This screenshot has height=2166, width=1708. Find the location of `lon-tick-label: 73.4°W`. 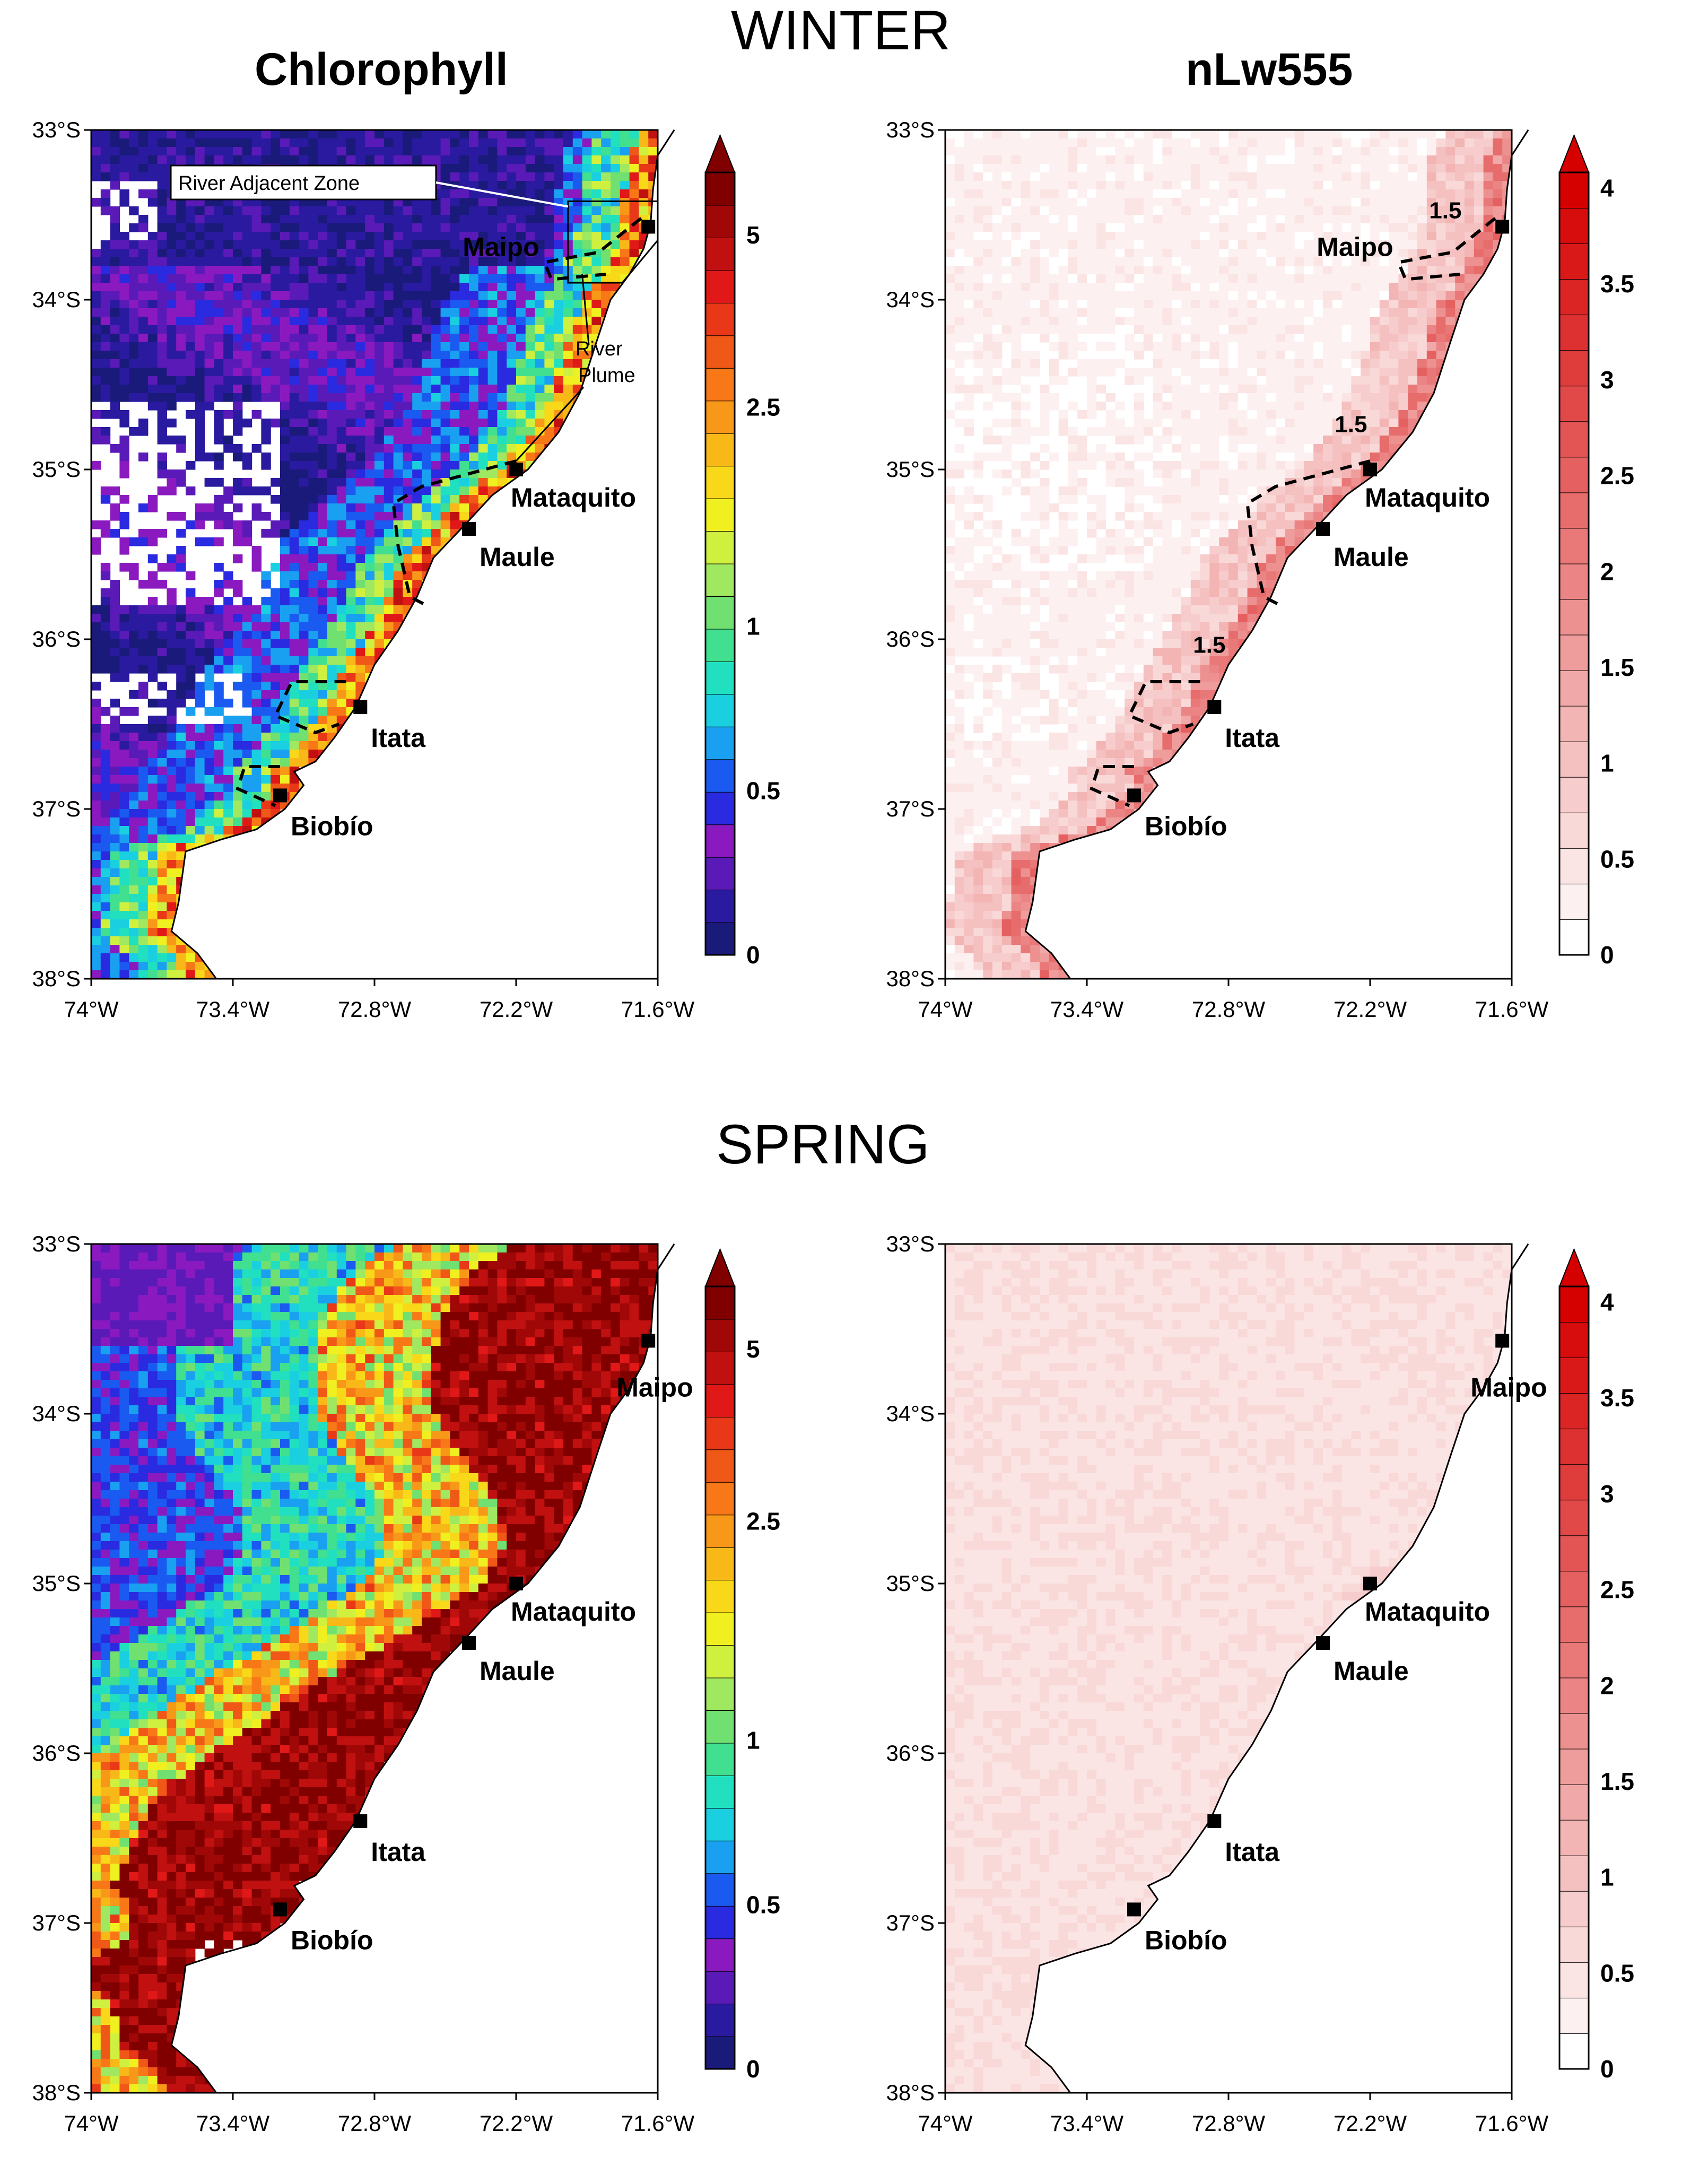

lon-tick-label: 73.4°W is located at coordinates (233, 2123).